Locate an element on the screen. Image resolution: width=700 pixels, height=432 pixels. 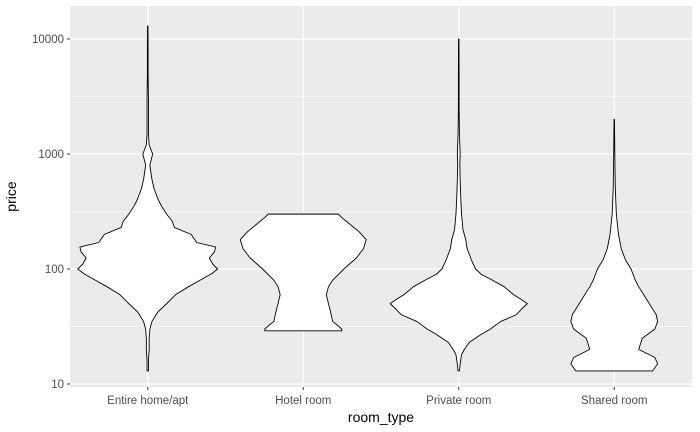
x-tick-label: Entire home/apt is located at coordinates (148, 401).